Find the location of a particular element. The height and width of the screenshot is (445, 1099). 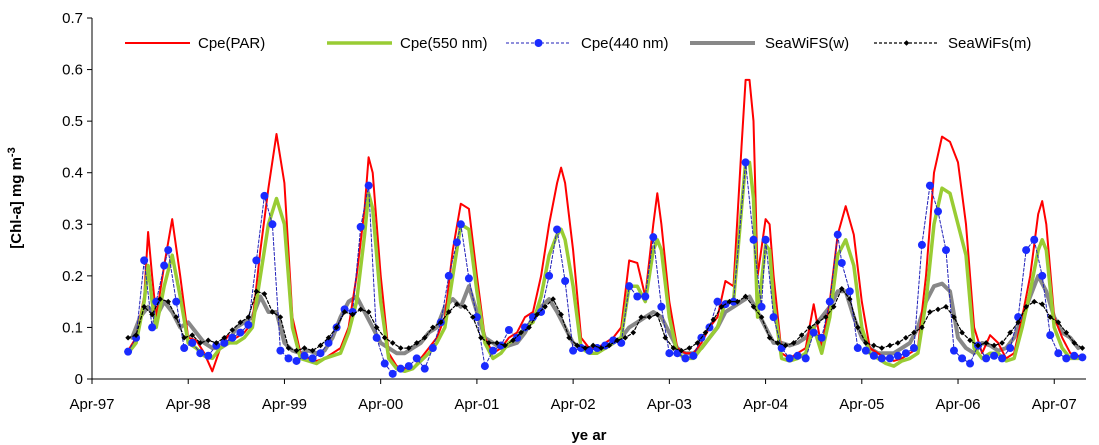

series-seawifs-m-line is located at coordinates (605, 320).